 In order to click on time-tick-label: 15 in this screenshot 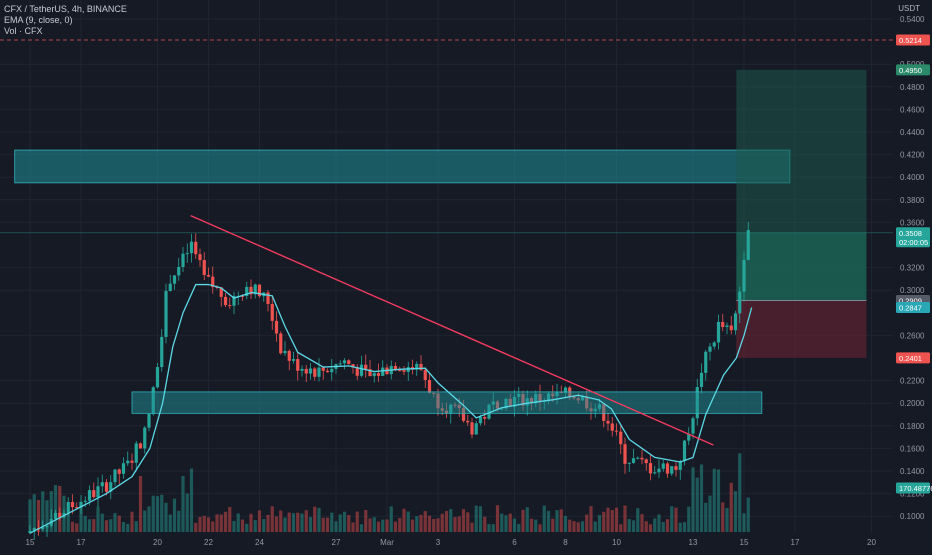, I will do `click(744, 542)`.